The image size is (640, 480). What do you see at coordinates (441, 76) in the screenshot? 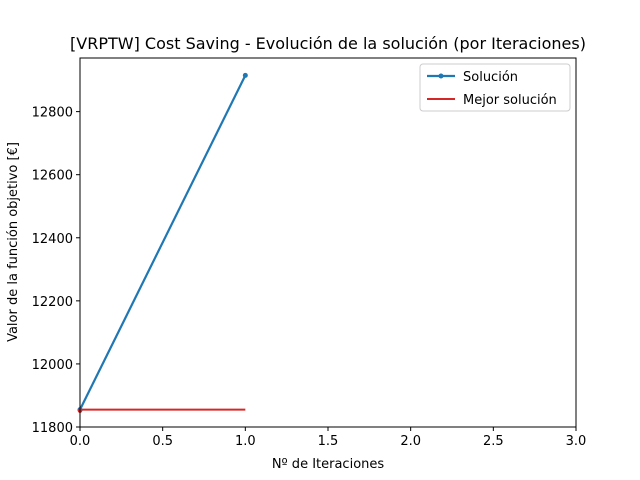
I see `legend-solution-marker` at bounding box center [441, 76].